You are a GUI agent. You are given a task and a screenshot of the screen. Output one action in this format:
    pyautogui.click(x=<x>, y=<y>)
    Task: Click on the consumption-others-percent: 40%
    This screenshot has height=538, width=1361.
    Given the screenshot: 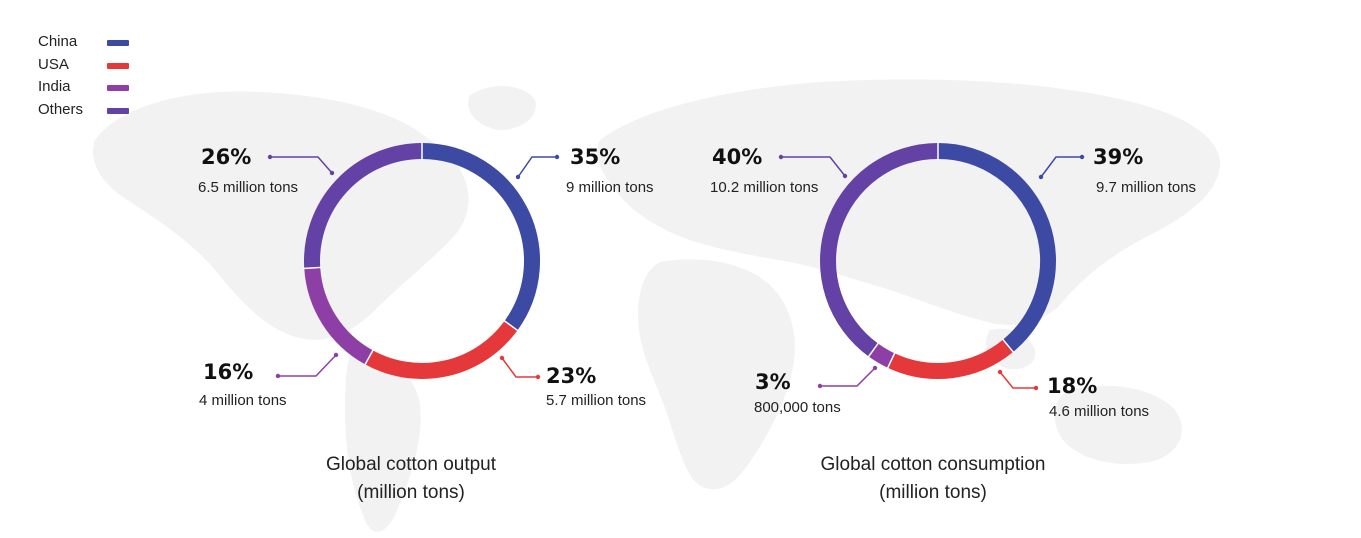 What is the action you would take?
    pyautogui.click(x=737, y=157)
    